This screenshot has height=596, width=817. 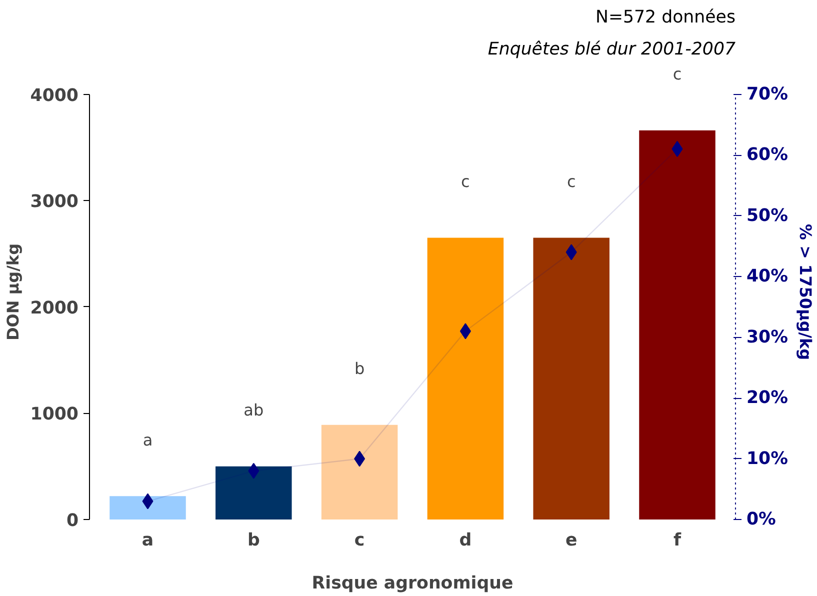 What do you see at coordinates (666, 18) in the screenshot?
I see `chart-title: N=572 données` at bounding box center [666, 18].